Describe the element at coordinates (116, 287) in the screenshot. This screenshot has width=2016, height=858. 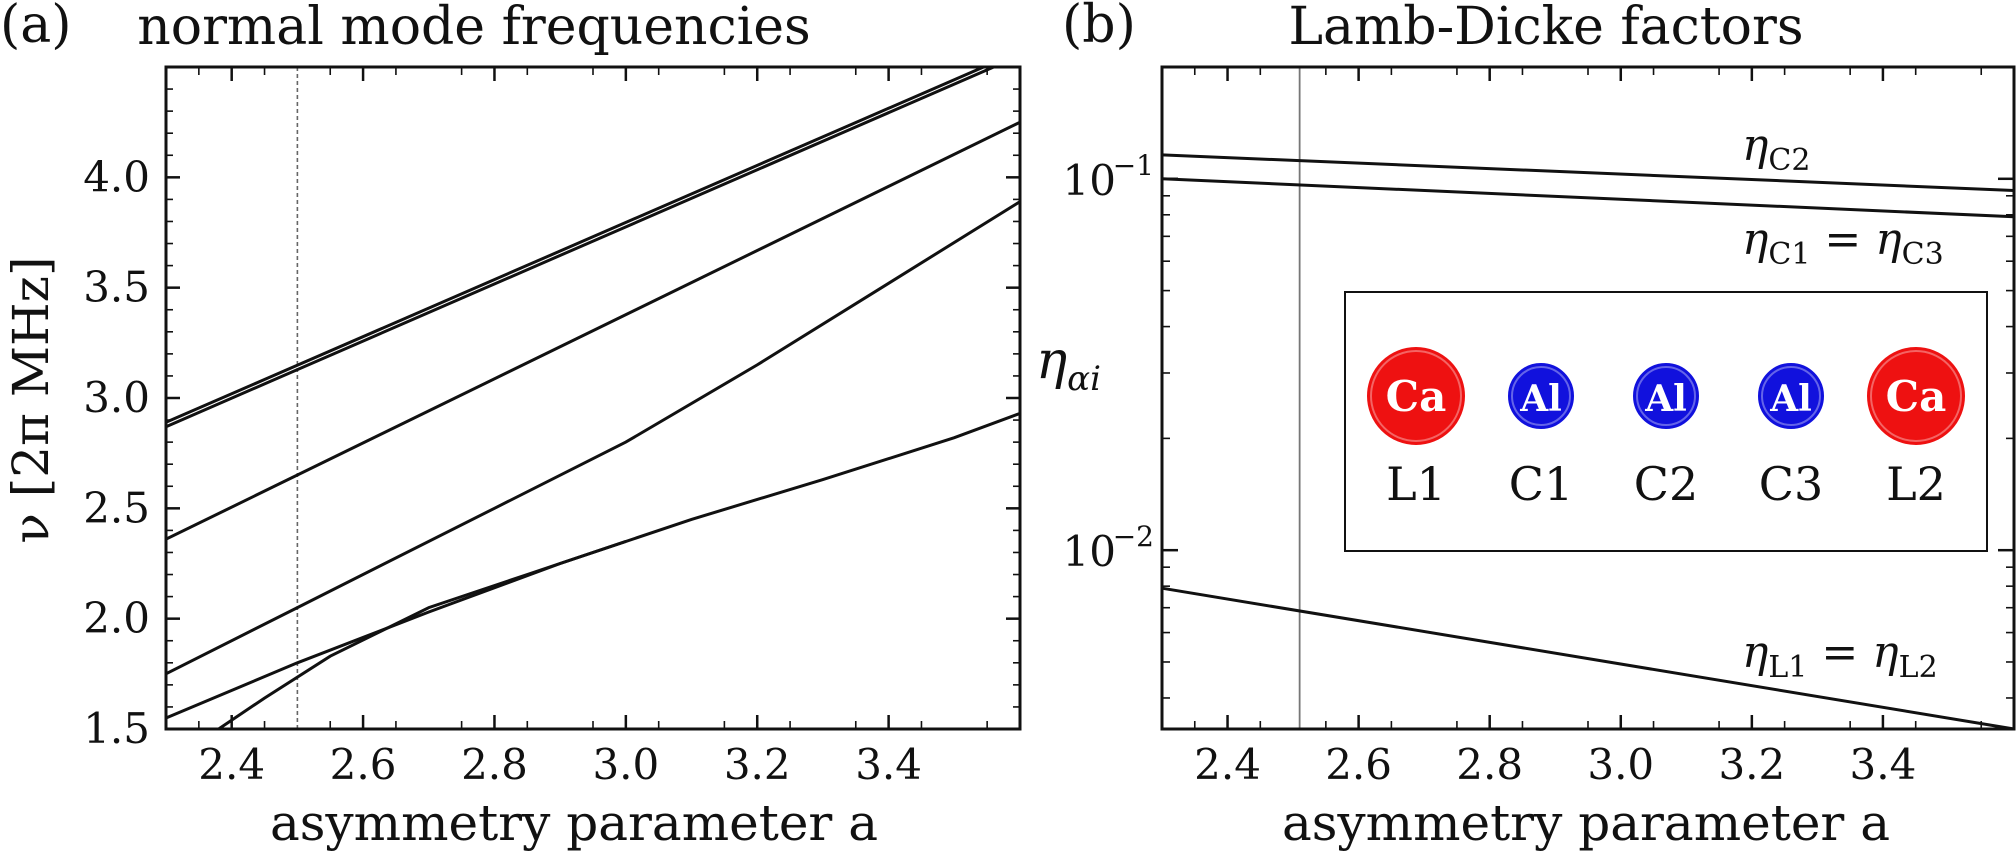
I see `y-tick-label-a-4: 3.5` at that location.